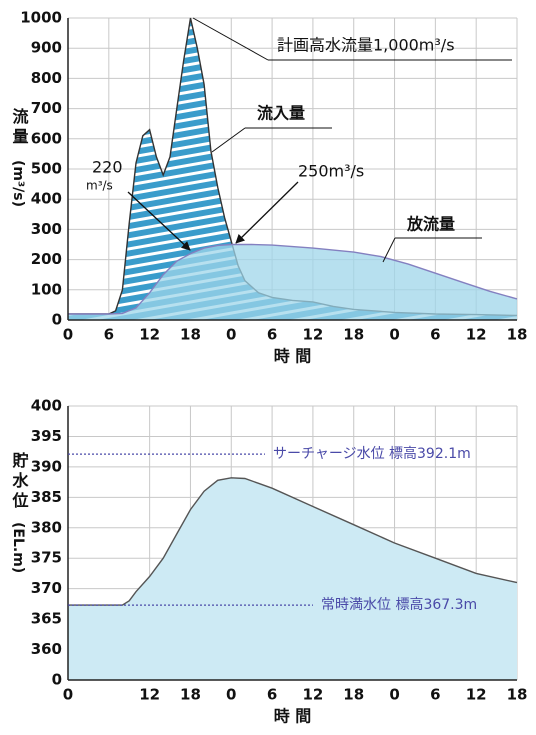 The width and height of the screenshot is (536, 735). I want to click on y-tick-label: 370, so click(46, 588).